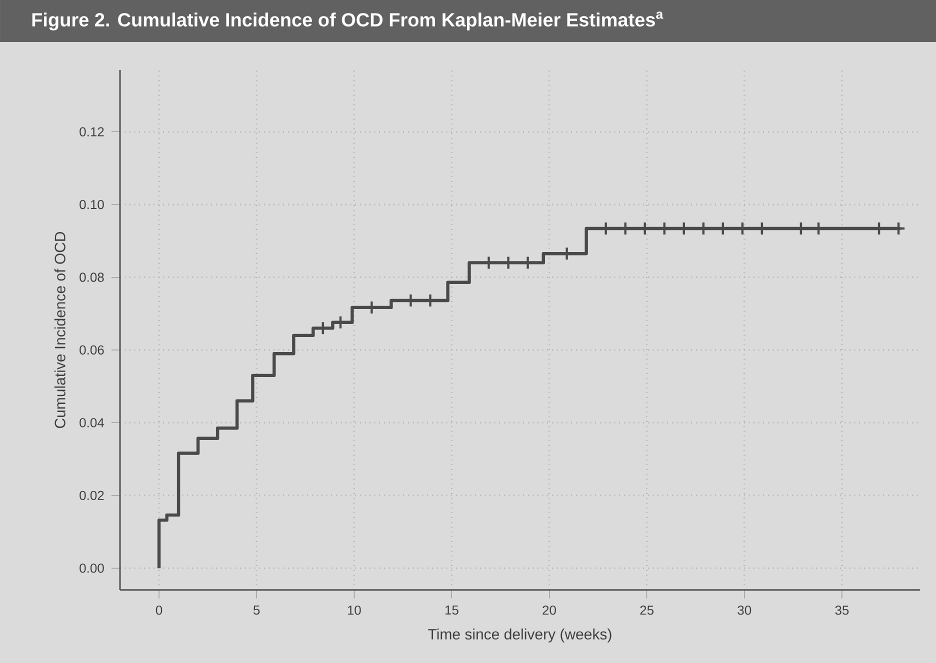  Describe the element at coordinates (92, 495) in the screenshot. I see `y-tick-label: 0.02` at that location.